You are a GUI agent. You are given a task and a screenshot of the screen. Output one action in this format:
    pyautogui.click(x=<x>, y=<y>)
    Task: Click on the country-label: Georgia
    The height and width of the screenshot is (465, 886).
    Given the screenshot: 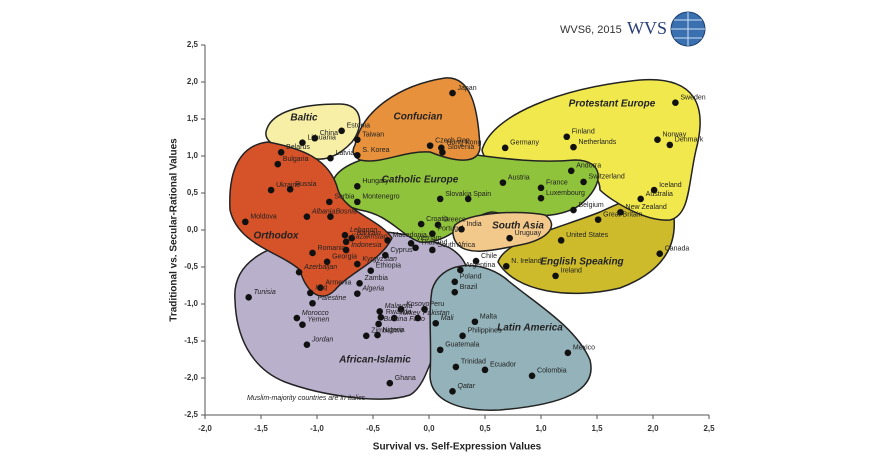 What is the action you would take?
    pyautogui.click(x=344, y=257)
    